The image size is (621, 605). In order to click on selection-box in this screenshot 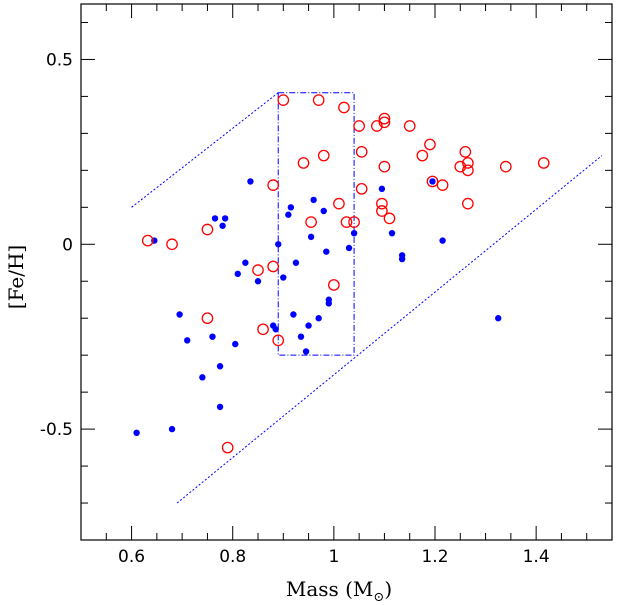, I will do `click(316, 224)`.